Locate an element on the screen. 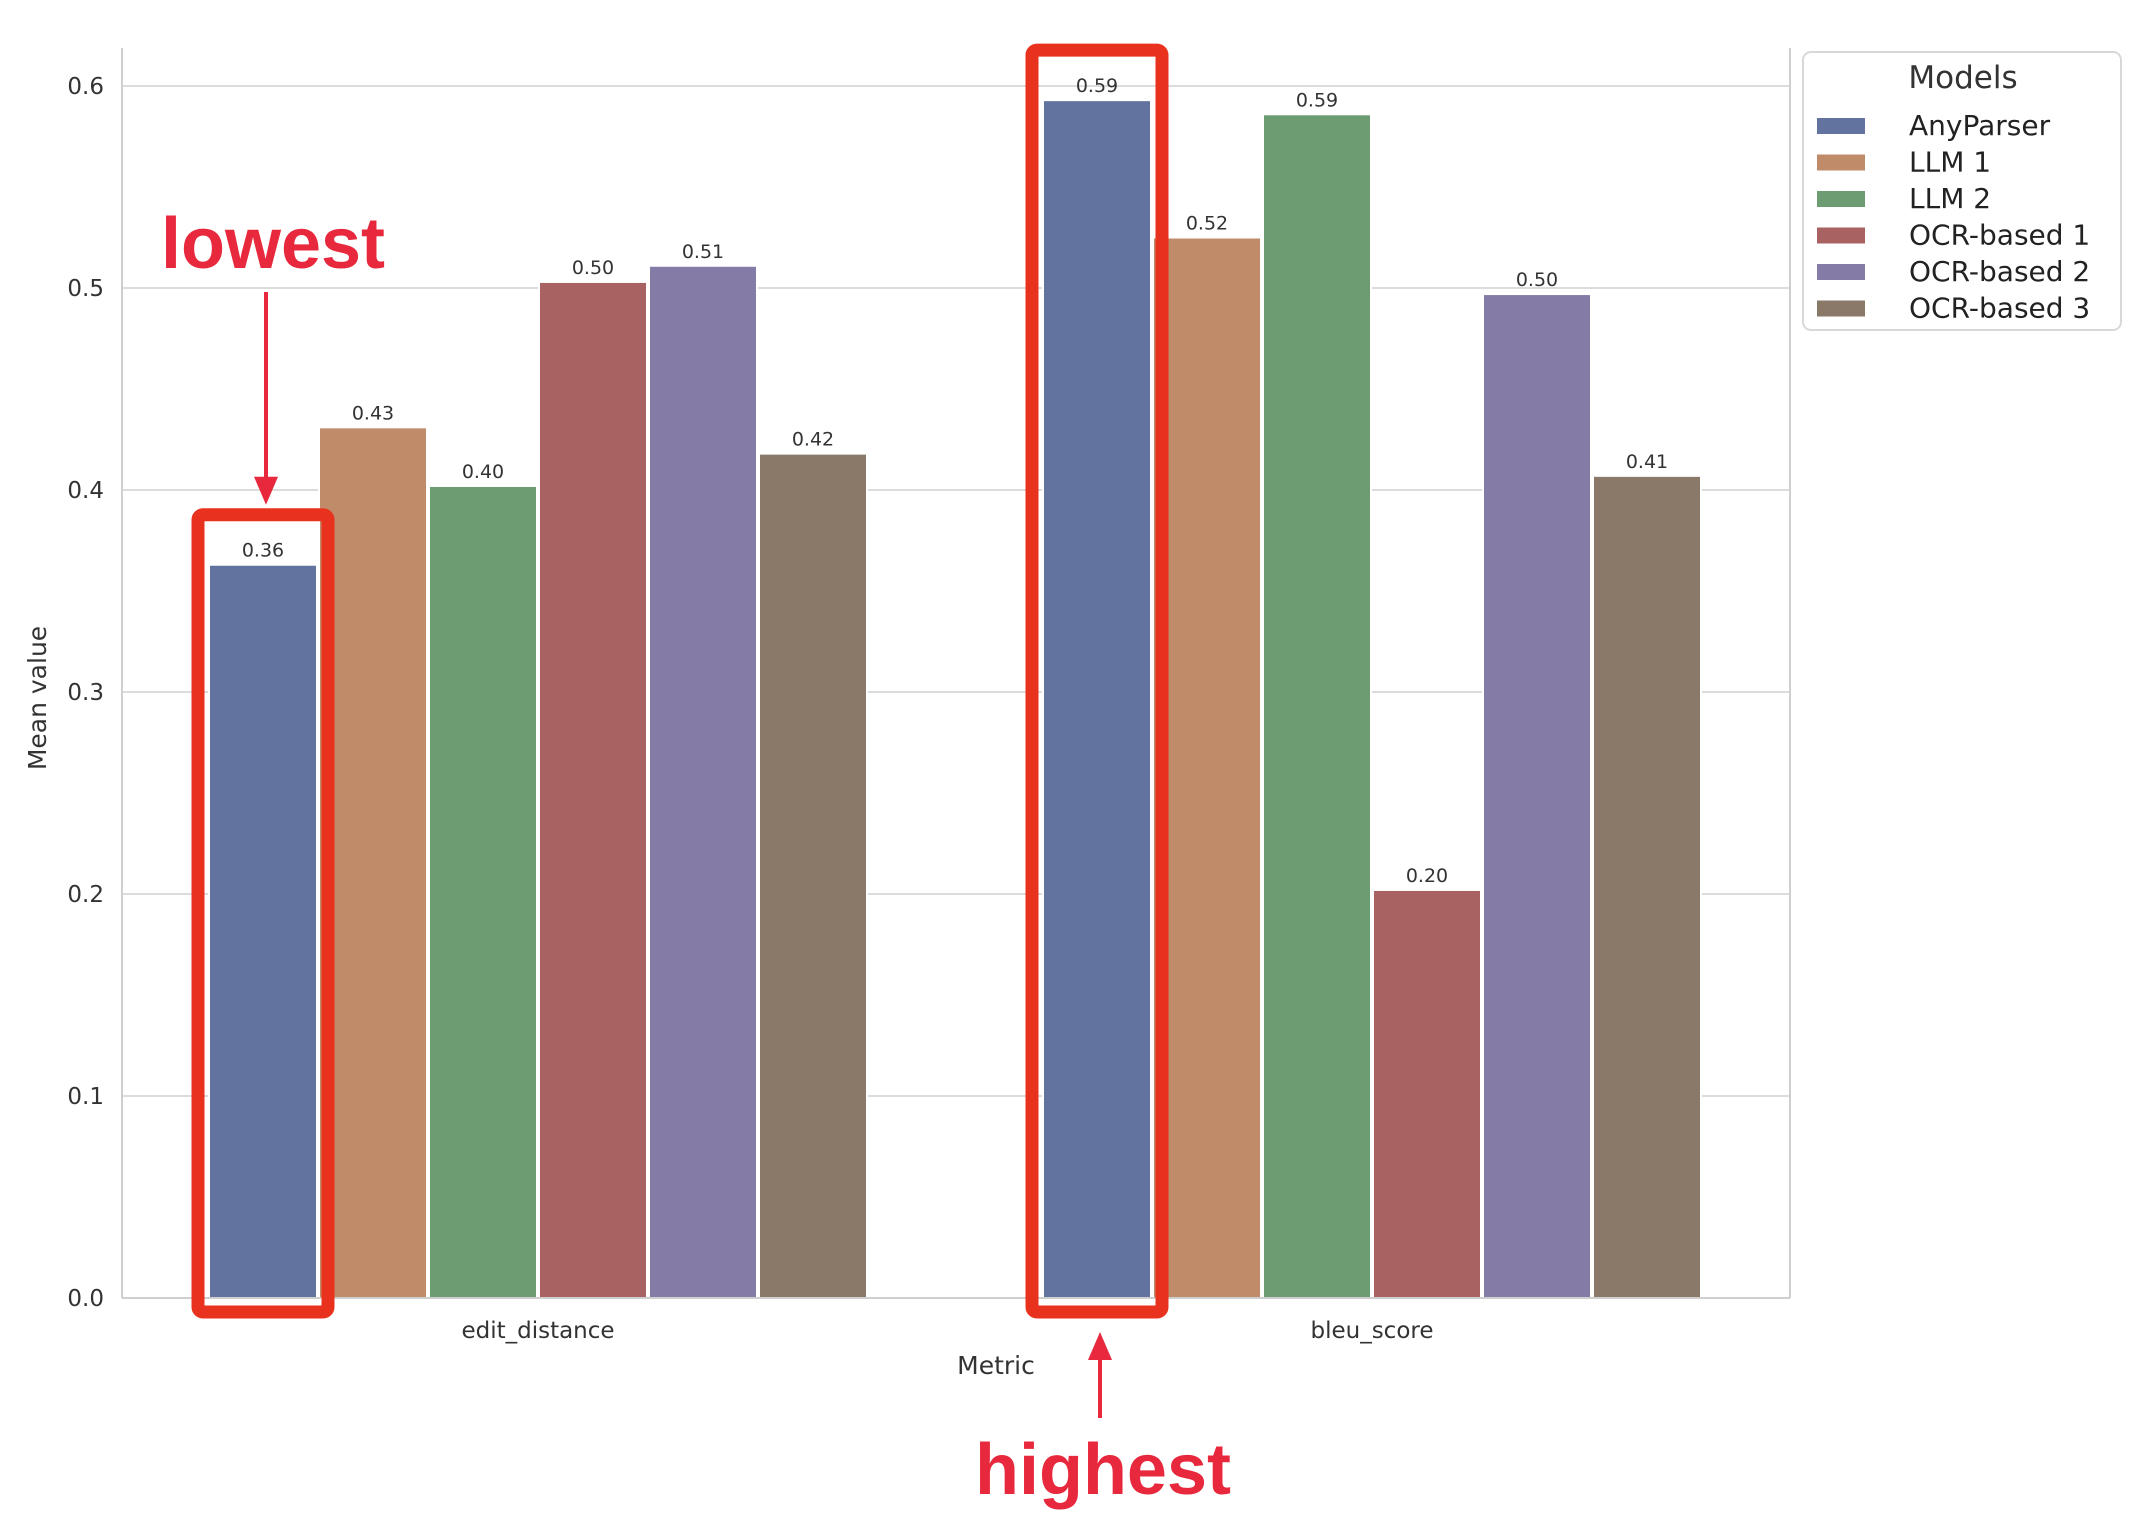  bar-ocr-based-1-edit_distance is located at coordinates (593, 790).